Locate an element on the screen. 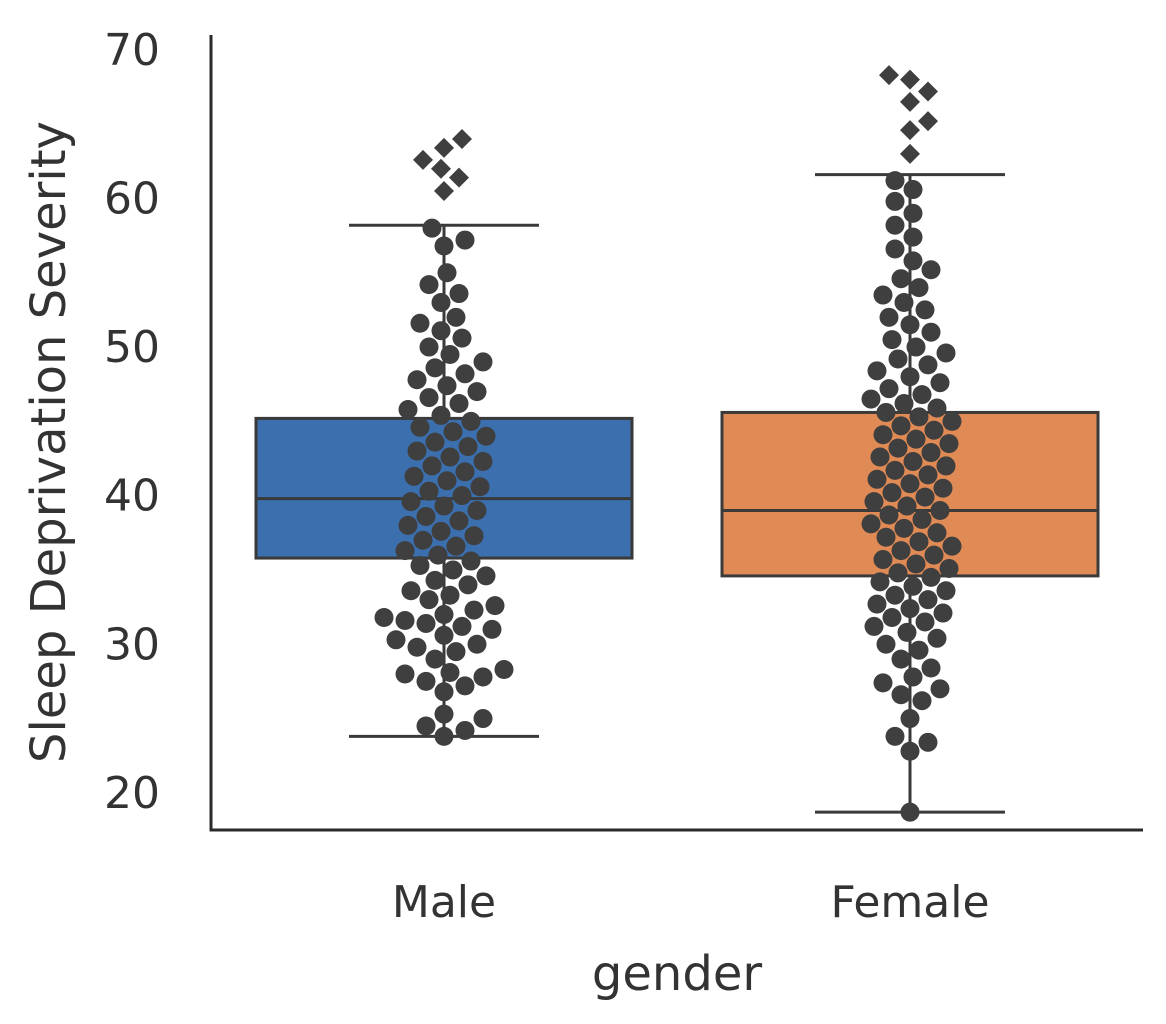 The width and height of the screenshot is (1166, 1024). y-tick-label: 40 is located at coordinates (132, 496).